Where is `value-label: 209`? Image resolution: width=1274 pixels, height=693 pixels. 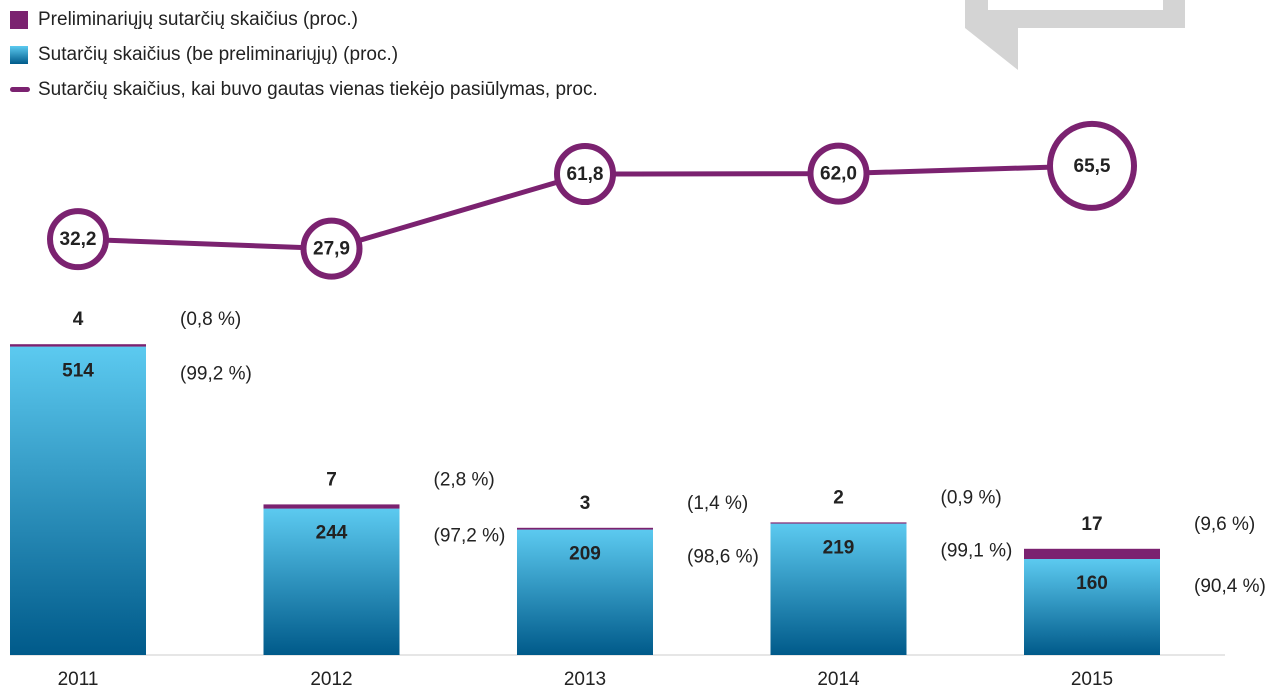 value-label: 209 is located at coordinates (585, 554).